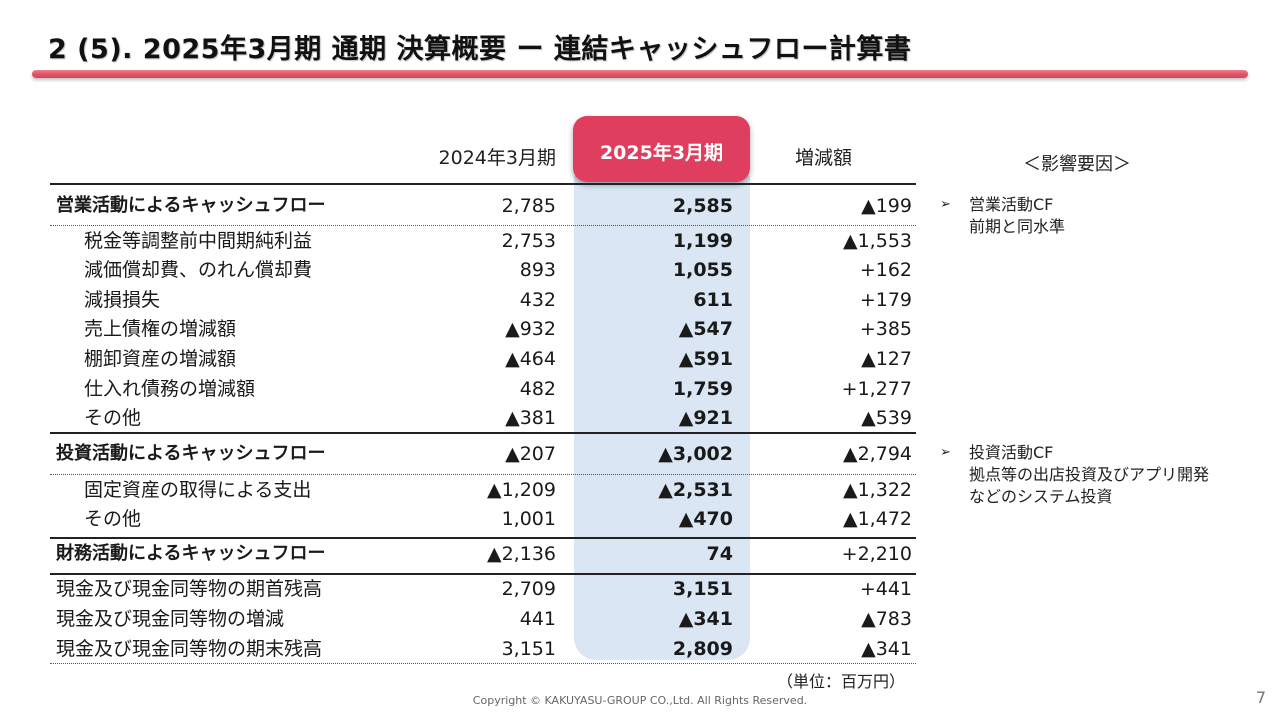  I want to click on bullet-line: 投資活動CF, so click(1011, 452).